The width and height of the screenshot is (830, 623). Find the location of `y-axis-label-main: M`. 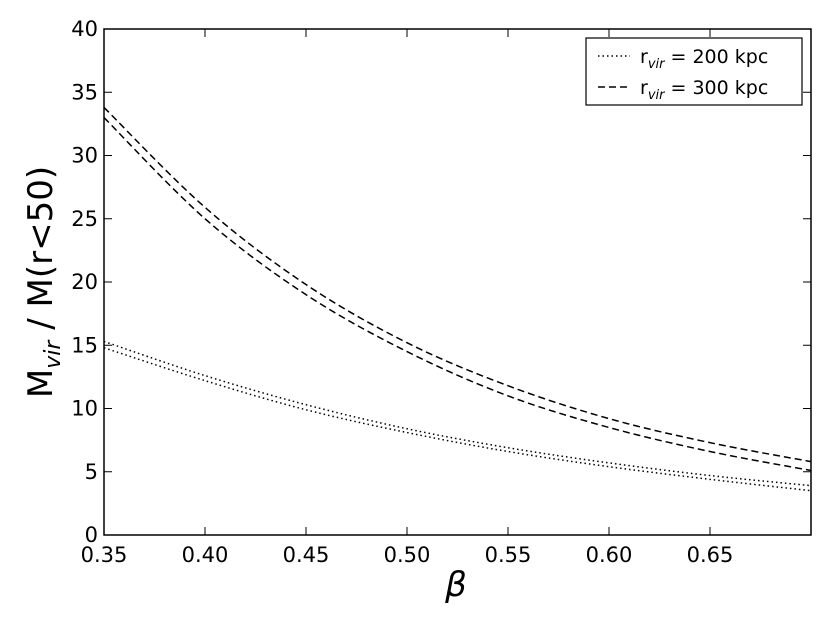

y-axis-label-main: M is located at coordinates (41, 383).